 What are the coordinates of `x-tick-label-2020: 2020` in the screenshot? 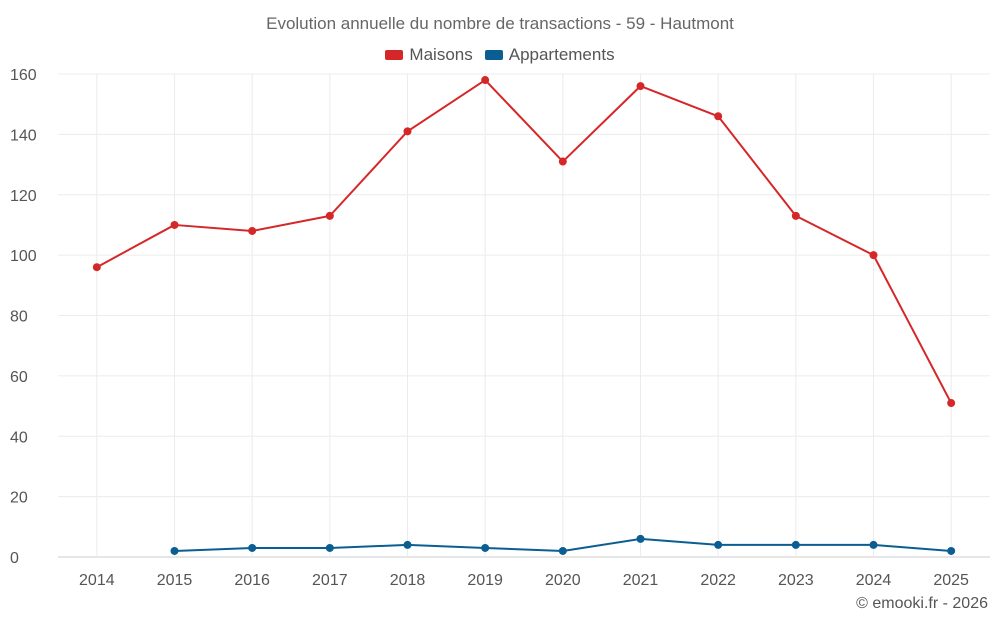 It's located at (563, 580).